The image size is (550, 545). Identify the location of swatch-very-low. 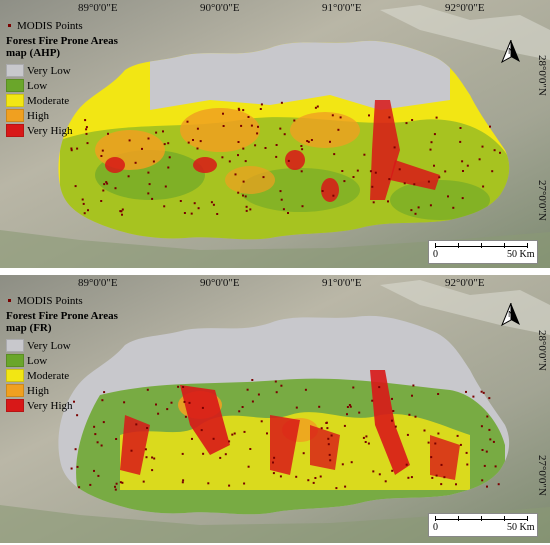
(15, 345).